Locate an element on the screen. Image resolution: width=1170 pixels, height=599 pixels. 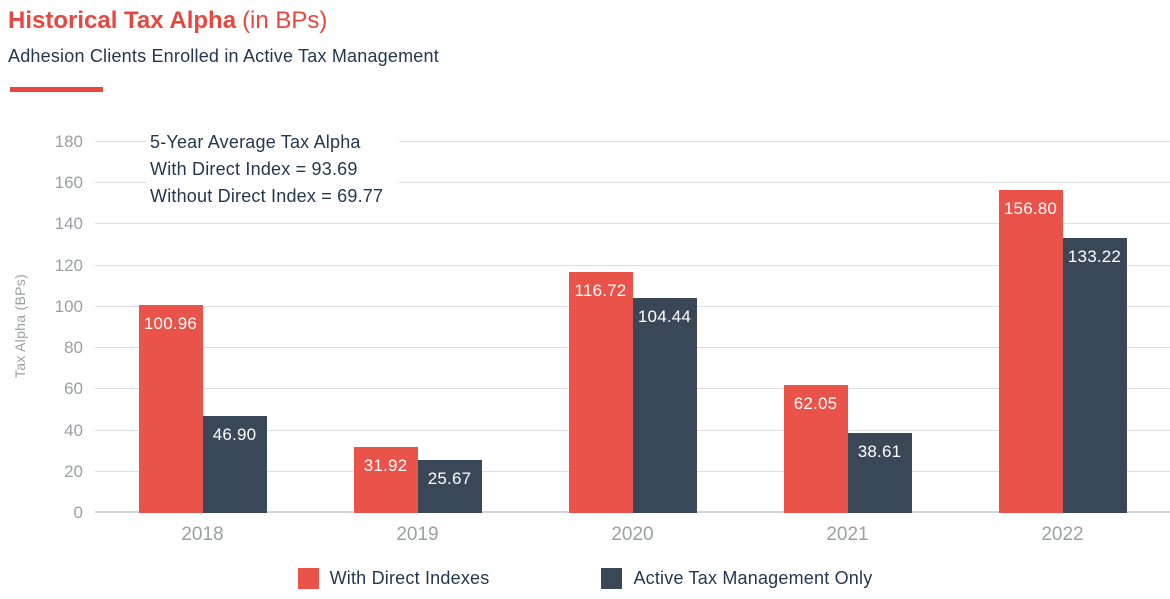
y-tick-label-140: 140 is located at coordinates (68, 224).